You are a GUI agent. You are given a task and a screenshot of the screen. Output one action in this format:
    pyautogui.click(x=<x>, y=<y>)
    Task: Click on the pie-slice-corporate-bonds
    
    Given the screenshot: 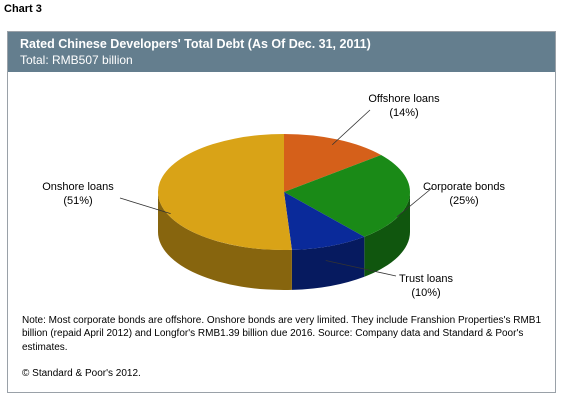 What is the action you would take?
    pyautogui.click(x=347, y=196)
    